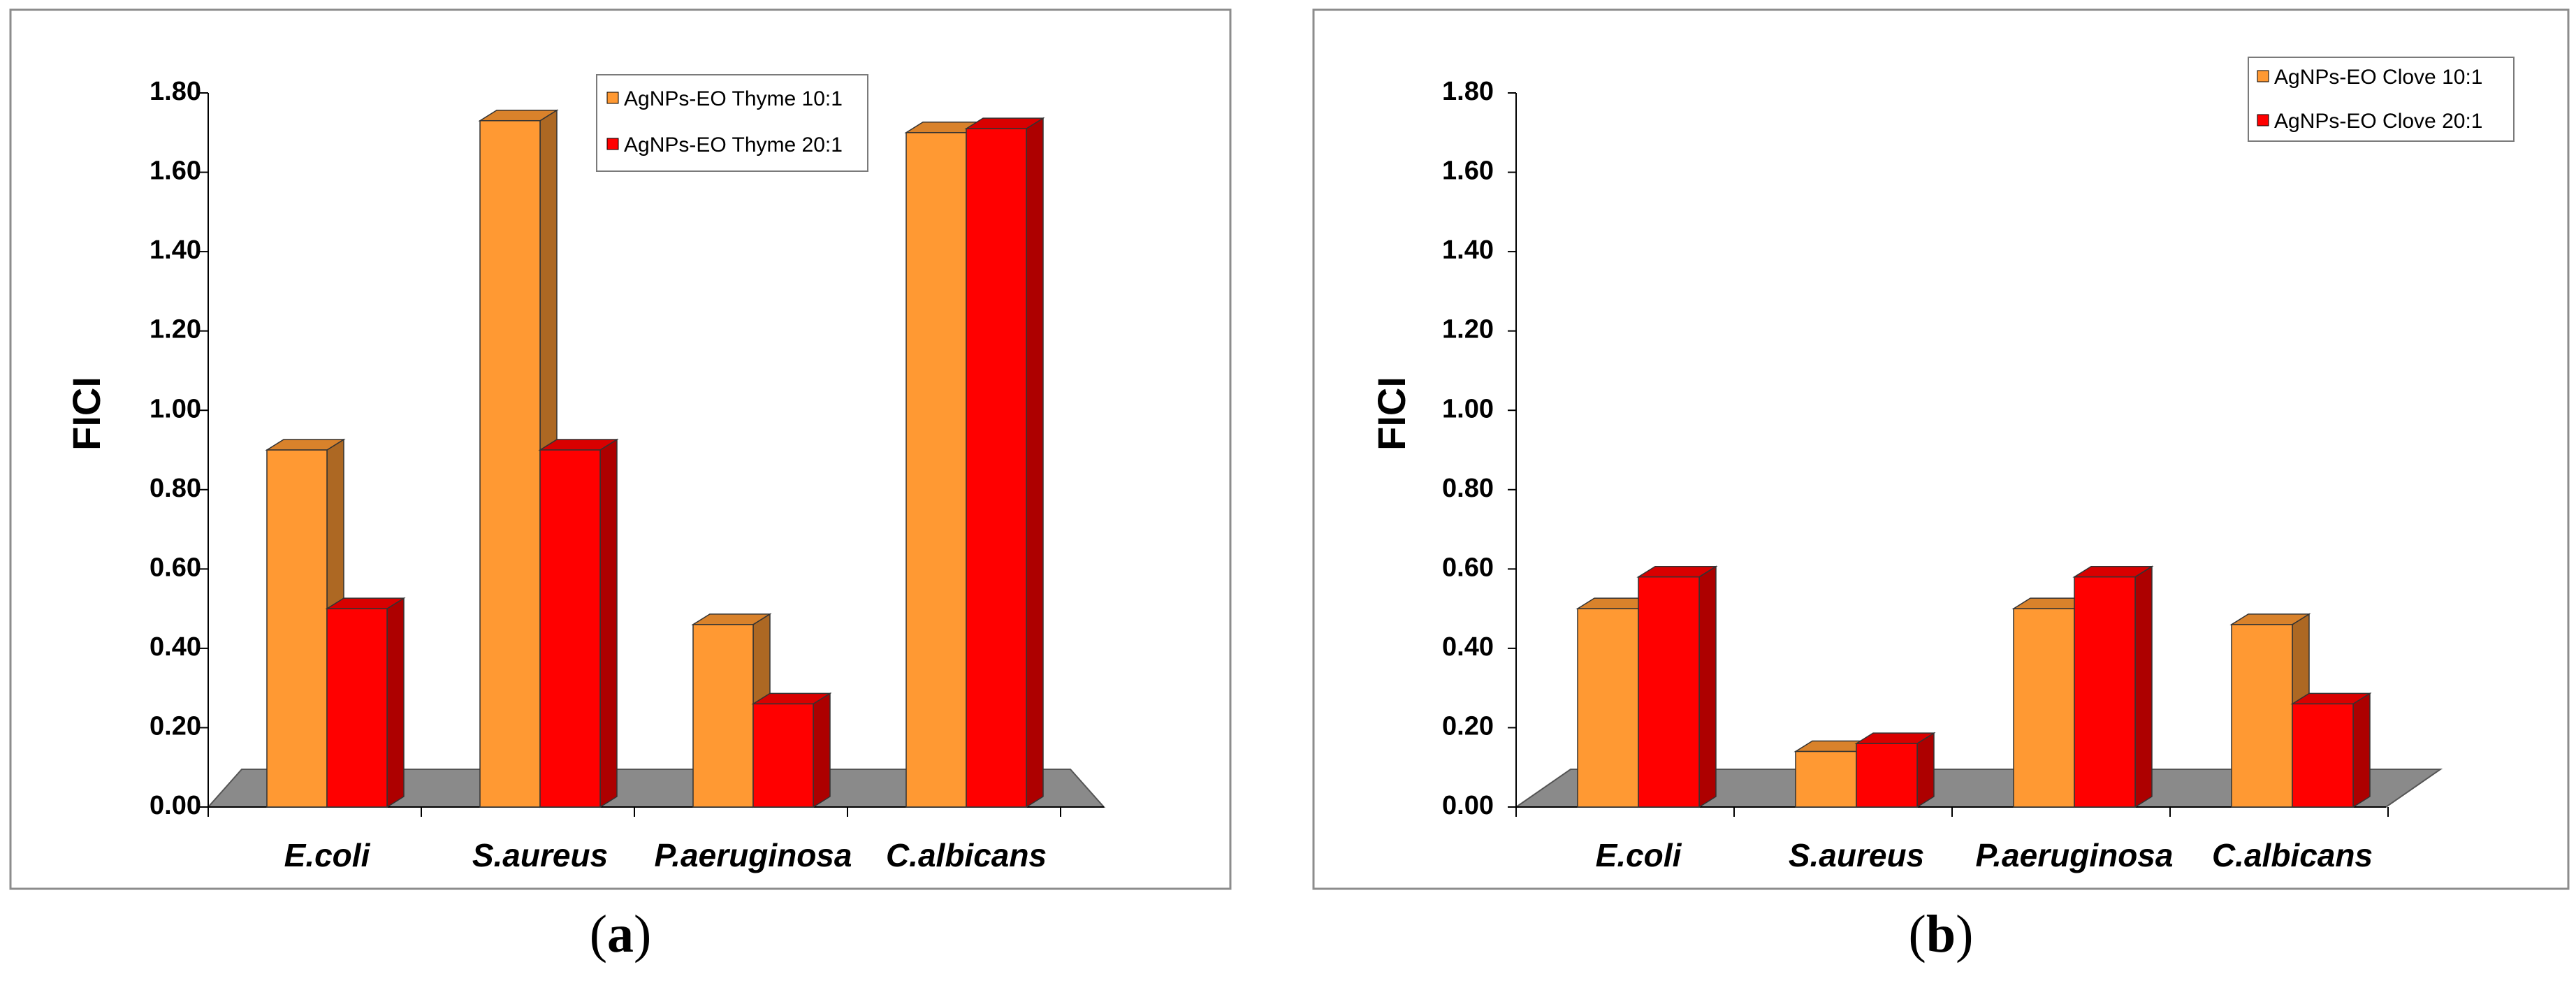 The width and height of the screenshot is (2576, 981). Describe the element at coordinates (179, 448) in the screenshot. I see `panel-a-y-ticks: 0.00 0.20 0.40 0.60 0.80 1.00 1.20 1.40 1.60 1.80` at that location.